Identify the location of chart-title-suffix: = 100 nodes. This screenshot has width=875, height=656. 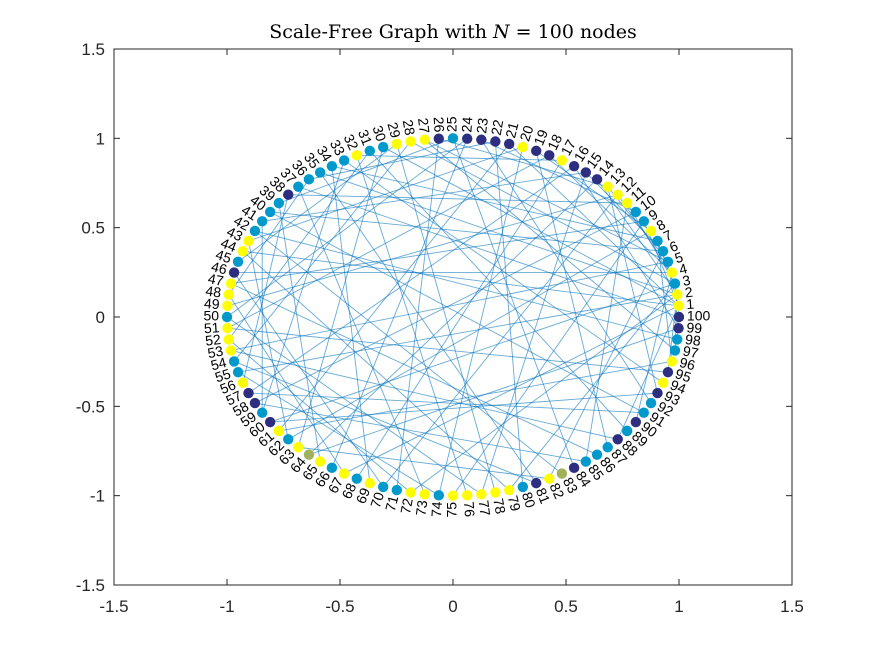
(573, 32).